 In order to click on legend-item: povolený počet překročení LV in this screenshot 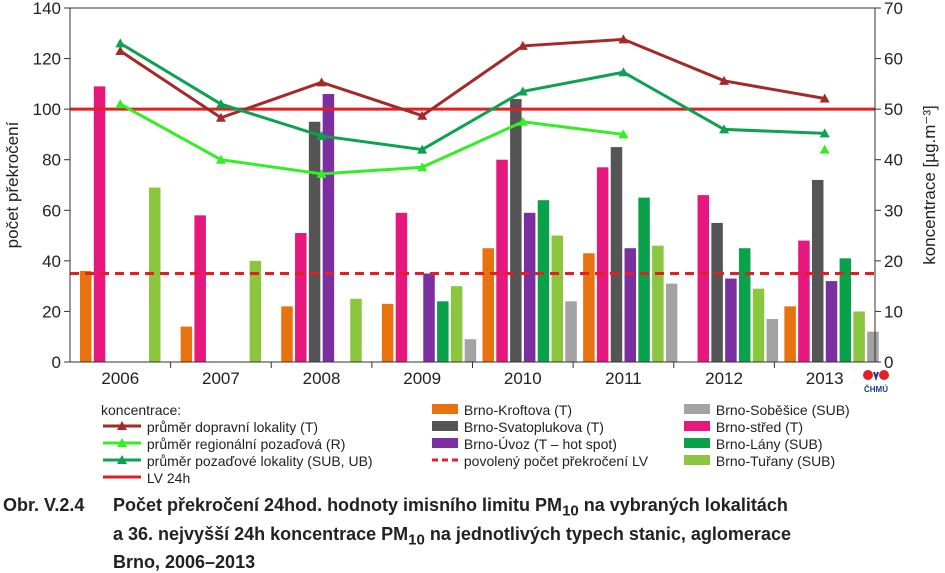, I will do `click(539, 461)`.